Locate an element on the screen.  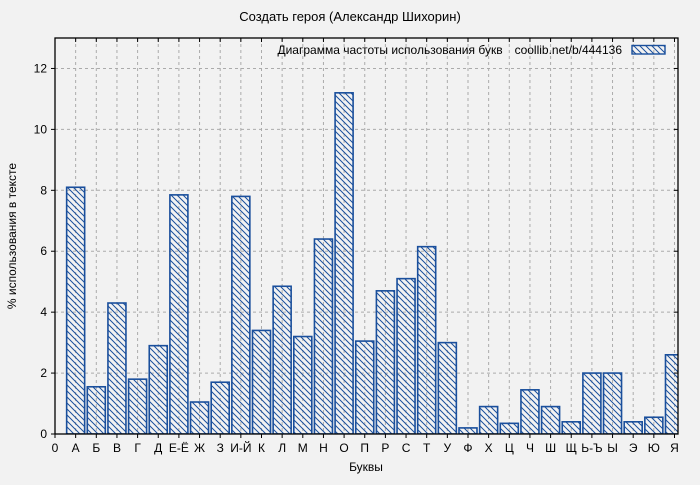
bar-У is located at coordinates (447, 387).